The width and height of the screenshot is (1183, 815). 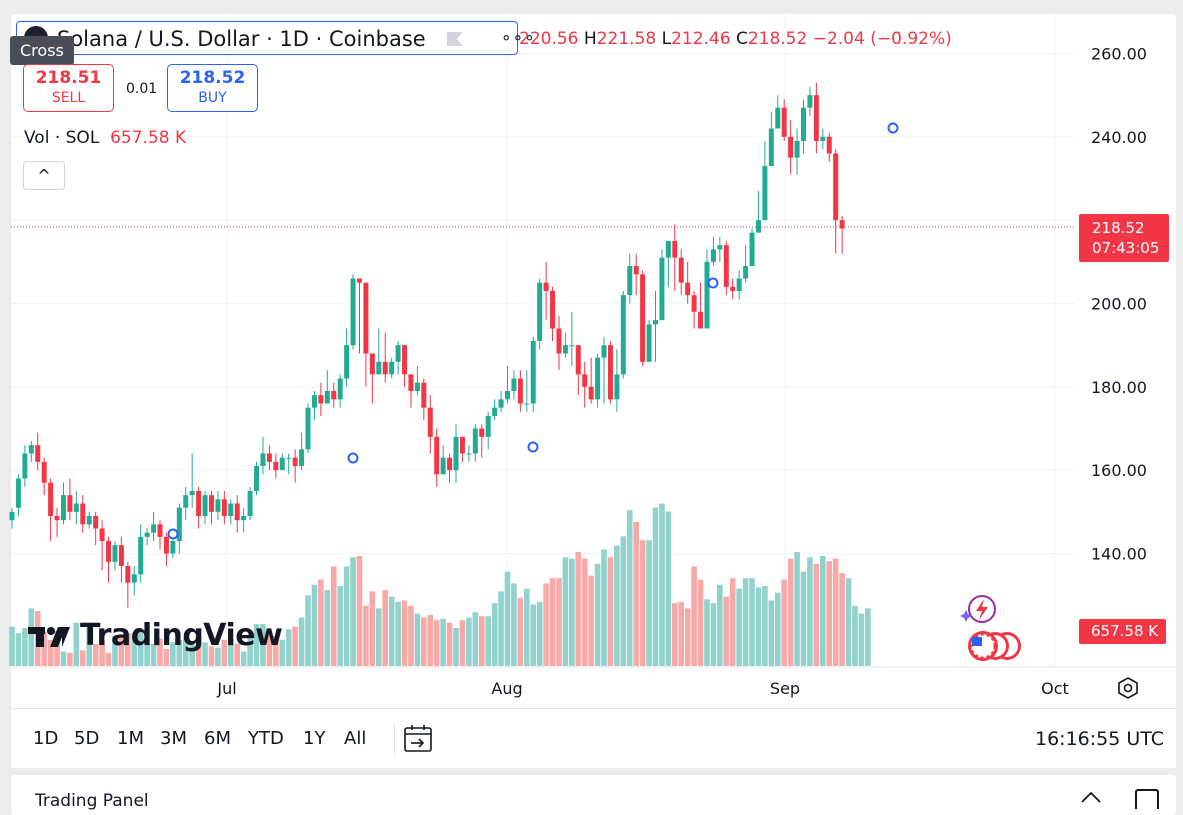 I want to click on maximize-icon, so click(x=1147, y=799).